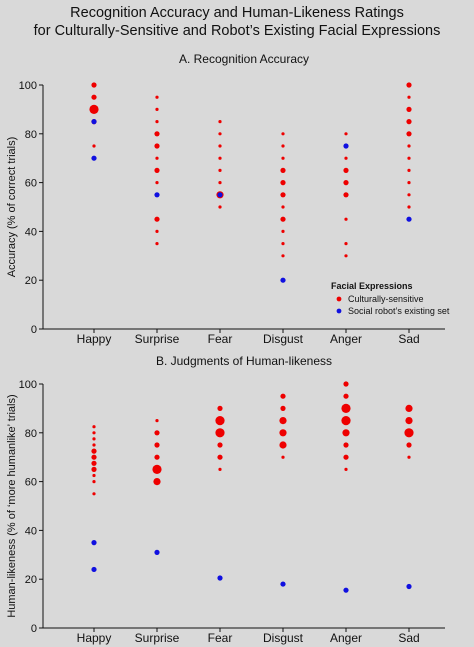  What do you see at coordinates (31, 434) in the screenshot?
I see `y-tick-label-b-80: 80` at bounding box center [31, 434].